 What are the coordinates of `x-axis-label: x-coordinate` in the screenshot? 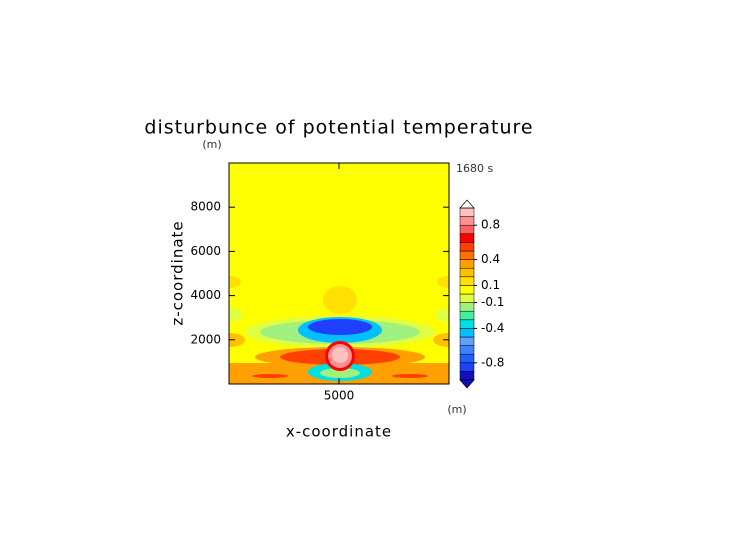 It's located at (339, 432).